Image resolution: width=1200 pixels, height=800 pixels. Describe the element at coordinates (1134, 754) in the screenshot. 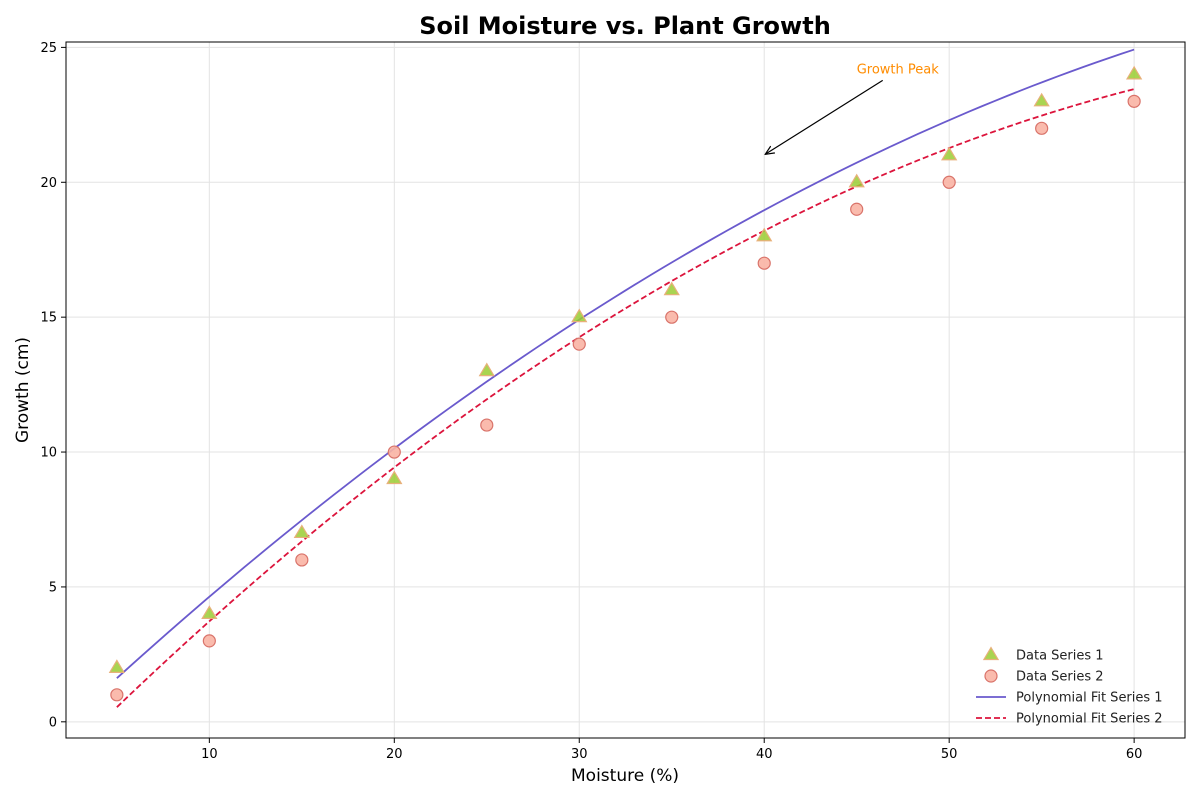

I see `x-tick-label: 60` at that location.